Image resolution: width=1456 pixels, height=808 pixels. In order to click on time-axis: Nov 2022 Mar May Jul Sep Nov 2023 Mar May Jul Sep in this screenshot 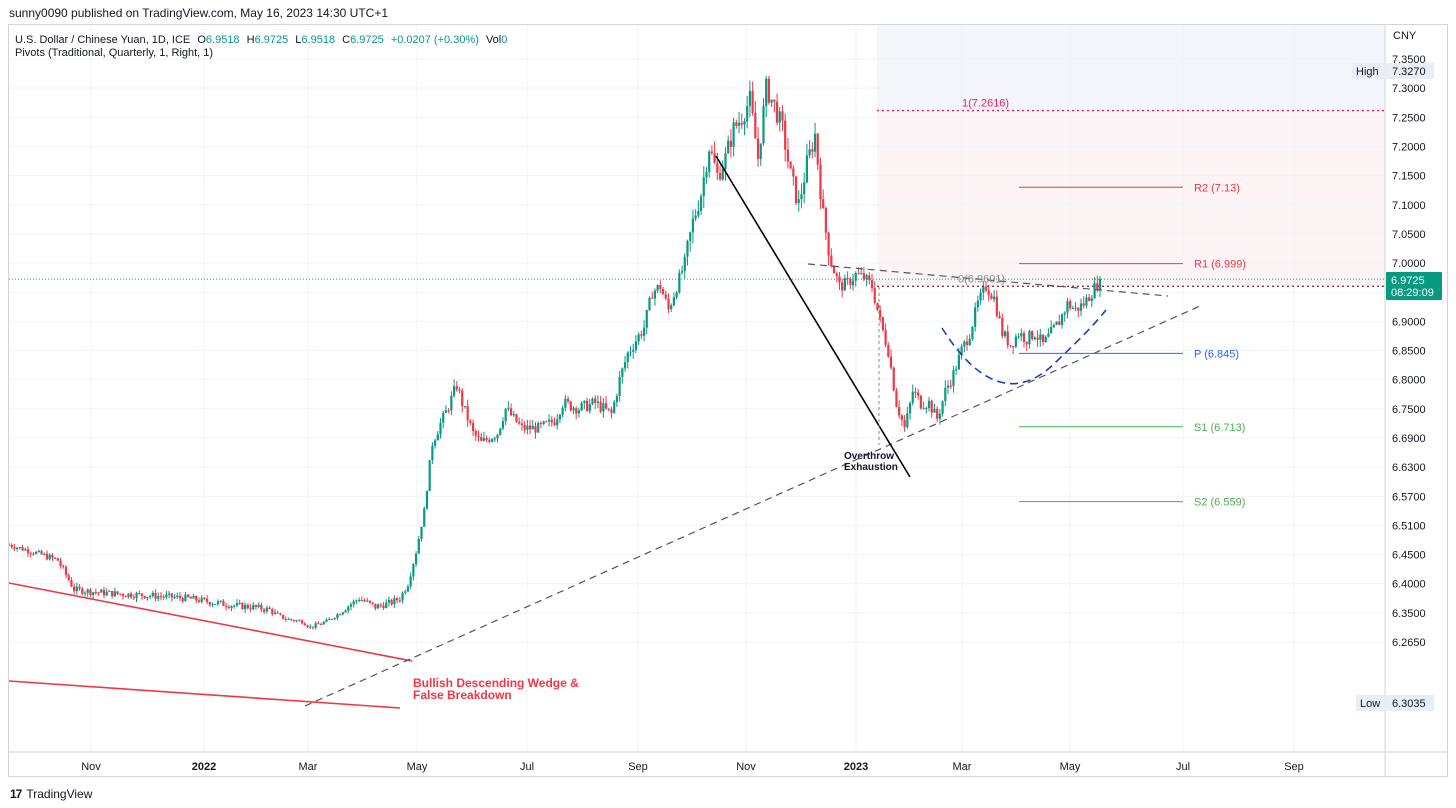, I will do `click(692, 767)`.